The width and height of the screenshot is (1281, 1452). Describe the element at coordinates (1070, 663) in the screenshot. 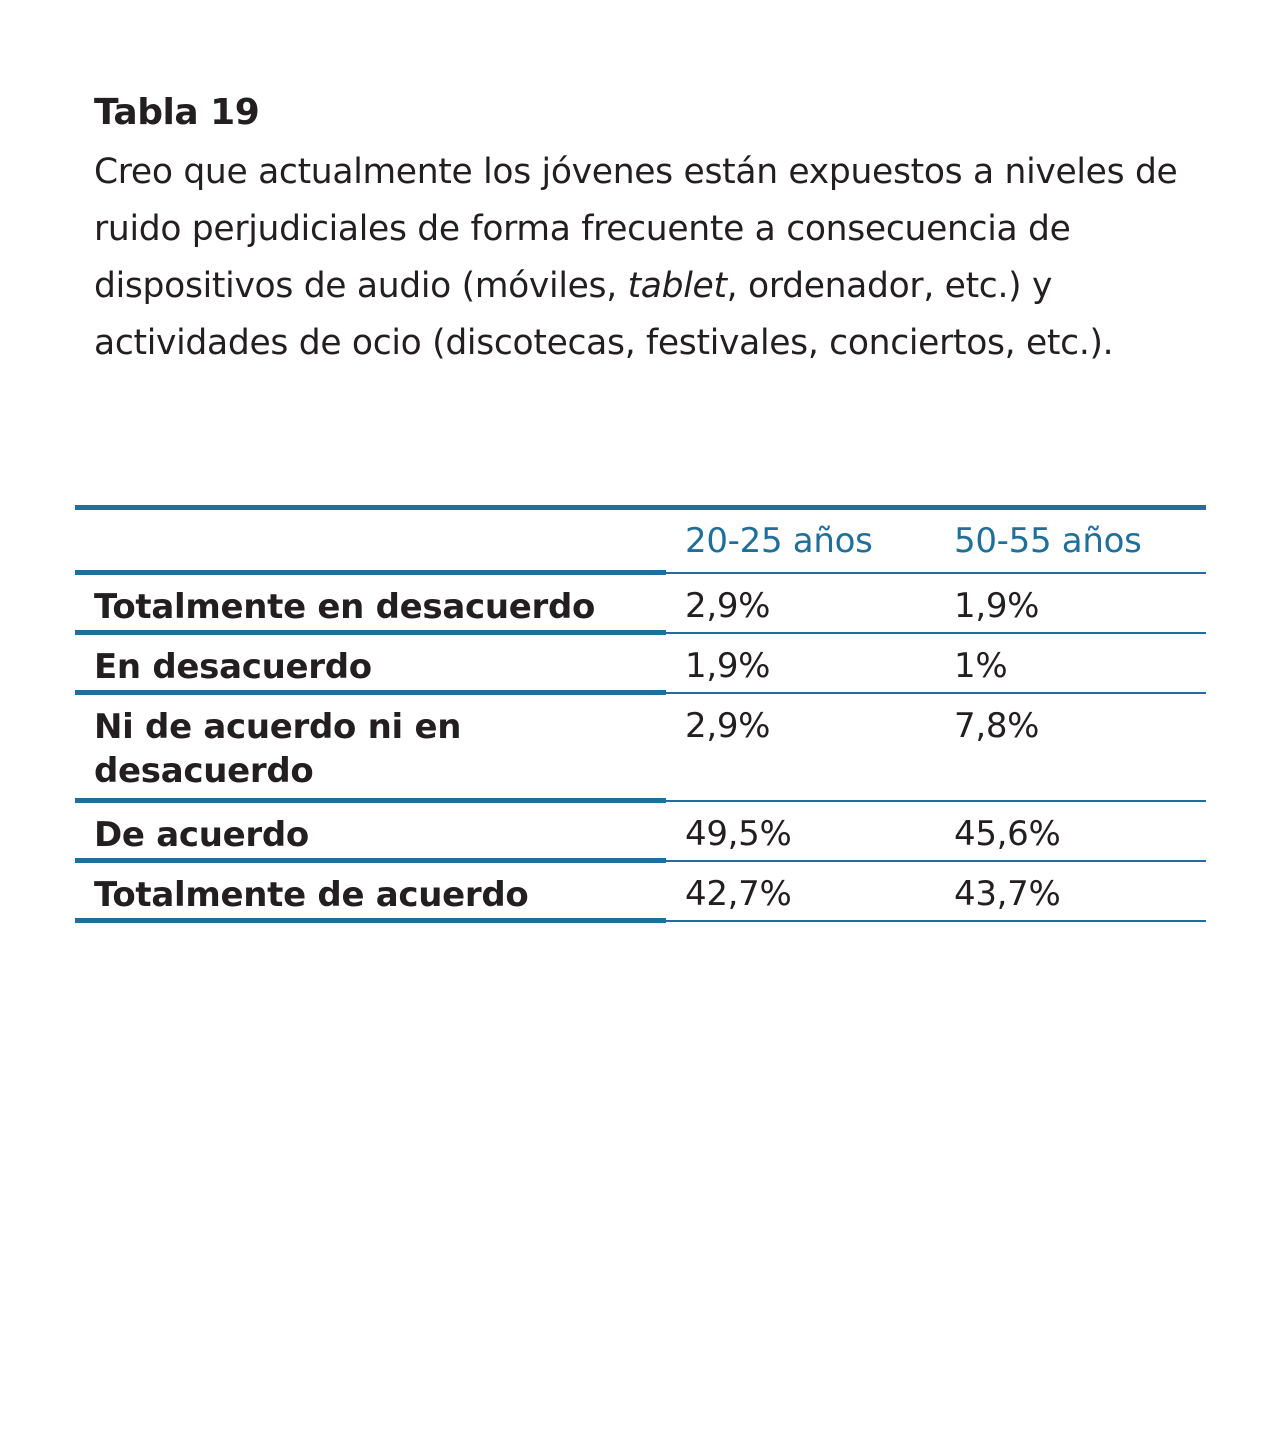

I see `cell-50-55: 1%` at that location.